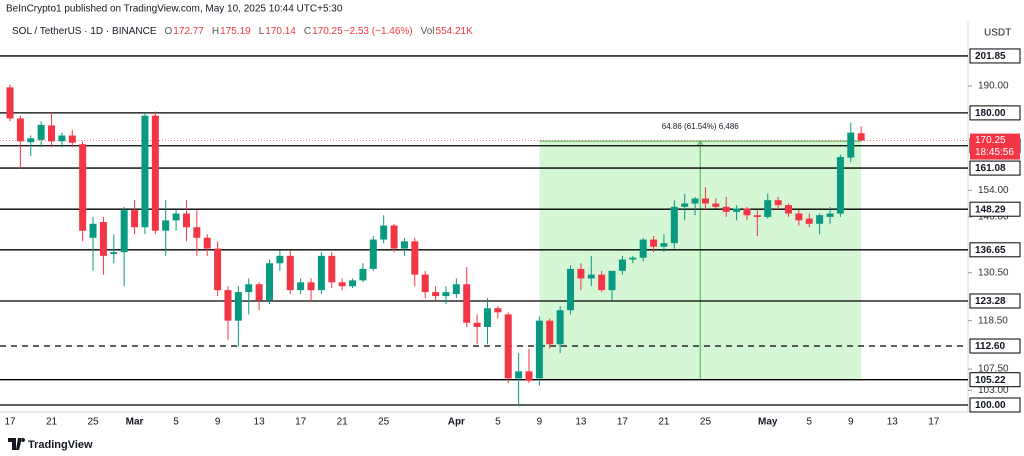 The image size is (1024, 456). I want to click on legend-label: L, so click(262, 31).